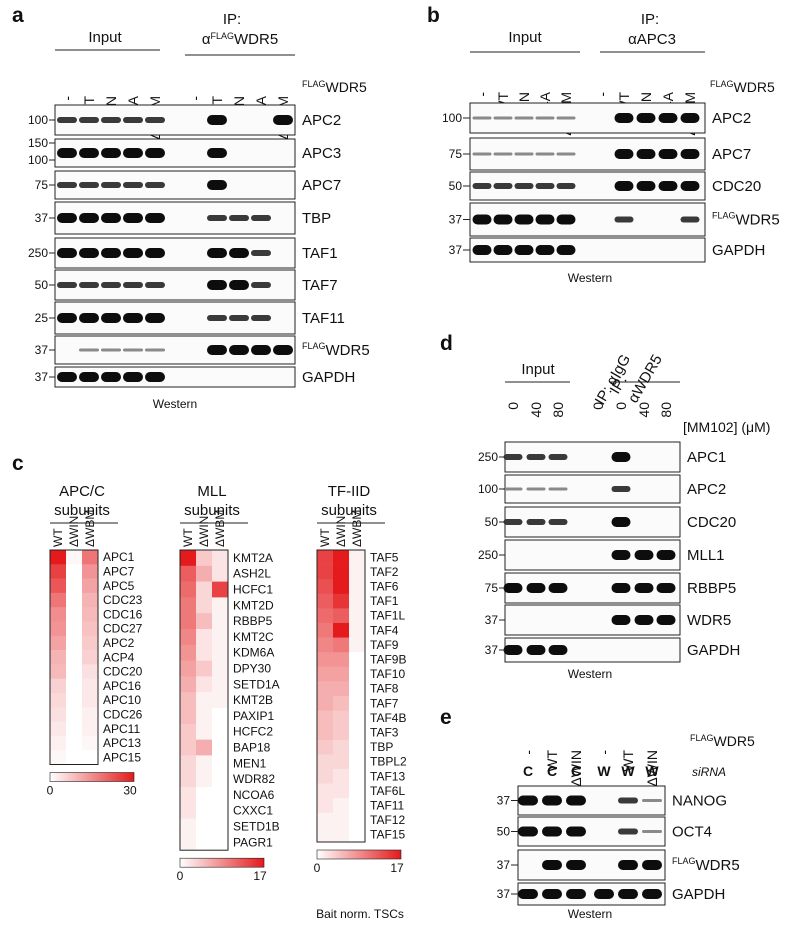  Describe the element at coordinates (105, 37) in the screenshot. I see `group-header: Input` at that location.